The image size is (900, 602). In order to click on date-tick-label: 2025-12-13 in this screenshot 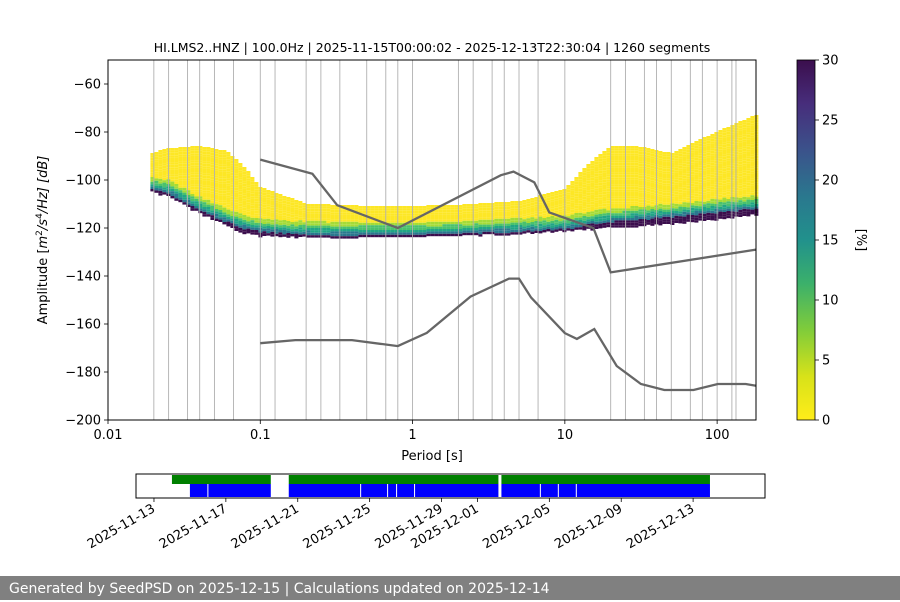, I will do `click(660, 526)`.